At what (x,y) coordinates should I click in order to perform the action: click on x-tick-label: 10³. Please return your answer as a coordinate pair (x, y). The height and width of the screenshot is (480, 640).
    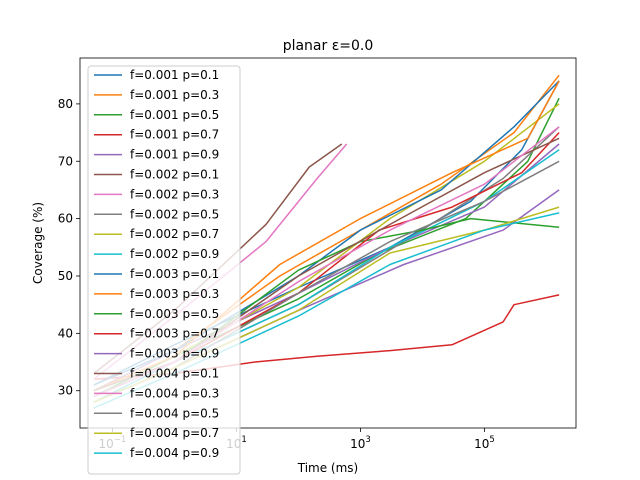
    Looking at the image, I should click on (360, 443).